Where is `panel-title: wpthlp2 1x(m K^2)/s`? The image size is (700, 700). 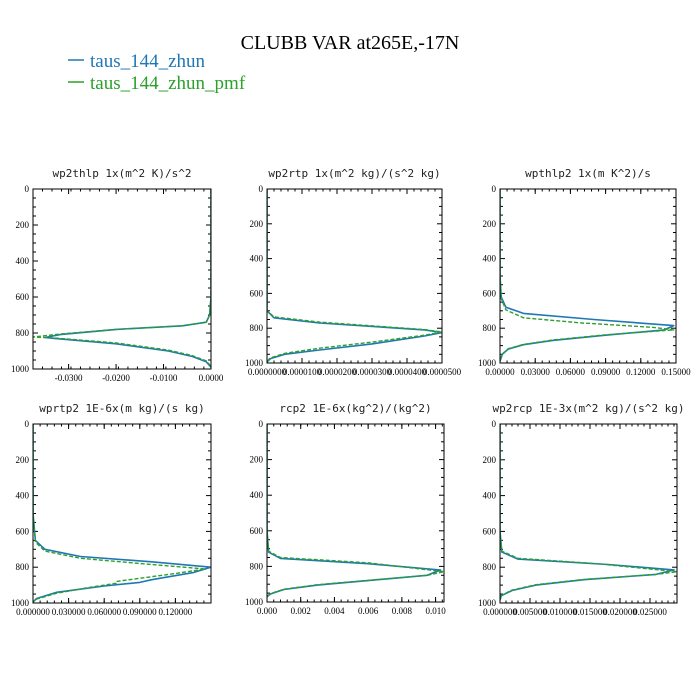
panel-title: wpthlp2 1x(m K^2)/s is located at coordinates (588, 173).